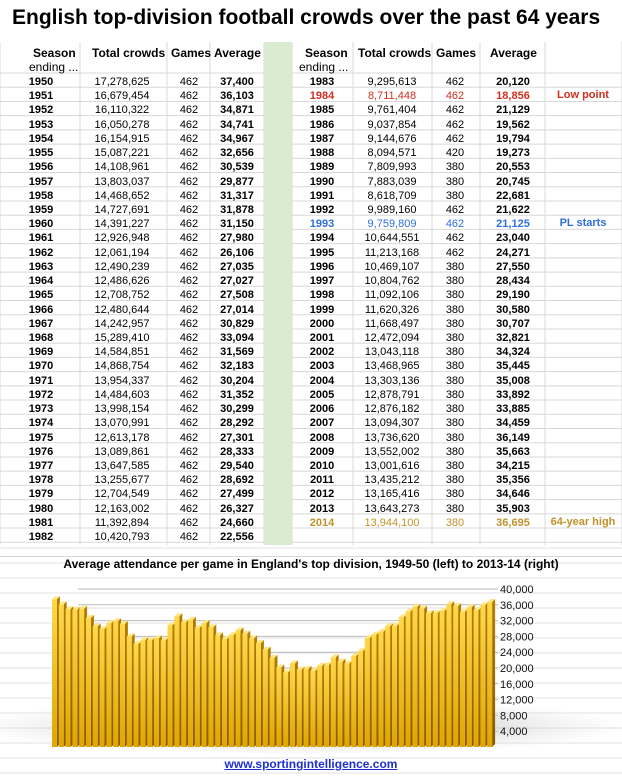 This screenshot has height=777, width=622. I want to click on header-total-left: Total crowds, so click(129, 53).